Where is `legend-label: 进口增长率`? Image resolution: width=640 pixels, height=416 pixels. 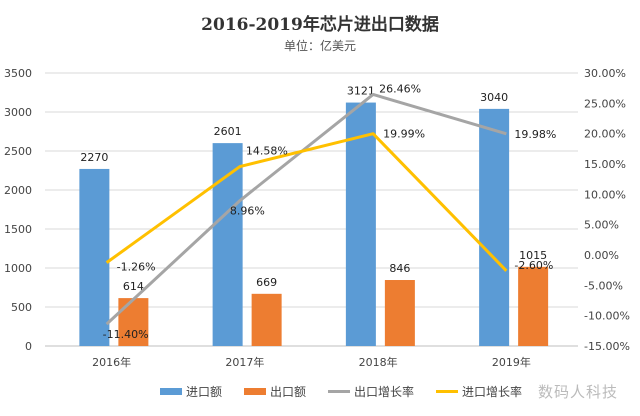
legend-label: 进口增长率 is located at coordinates (492, 392).